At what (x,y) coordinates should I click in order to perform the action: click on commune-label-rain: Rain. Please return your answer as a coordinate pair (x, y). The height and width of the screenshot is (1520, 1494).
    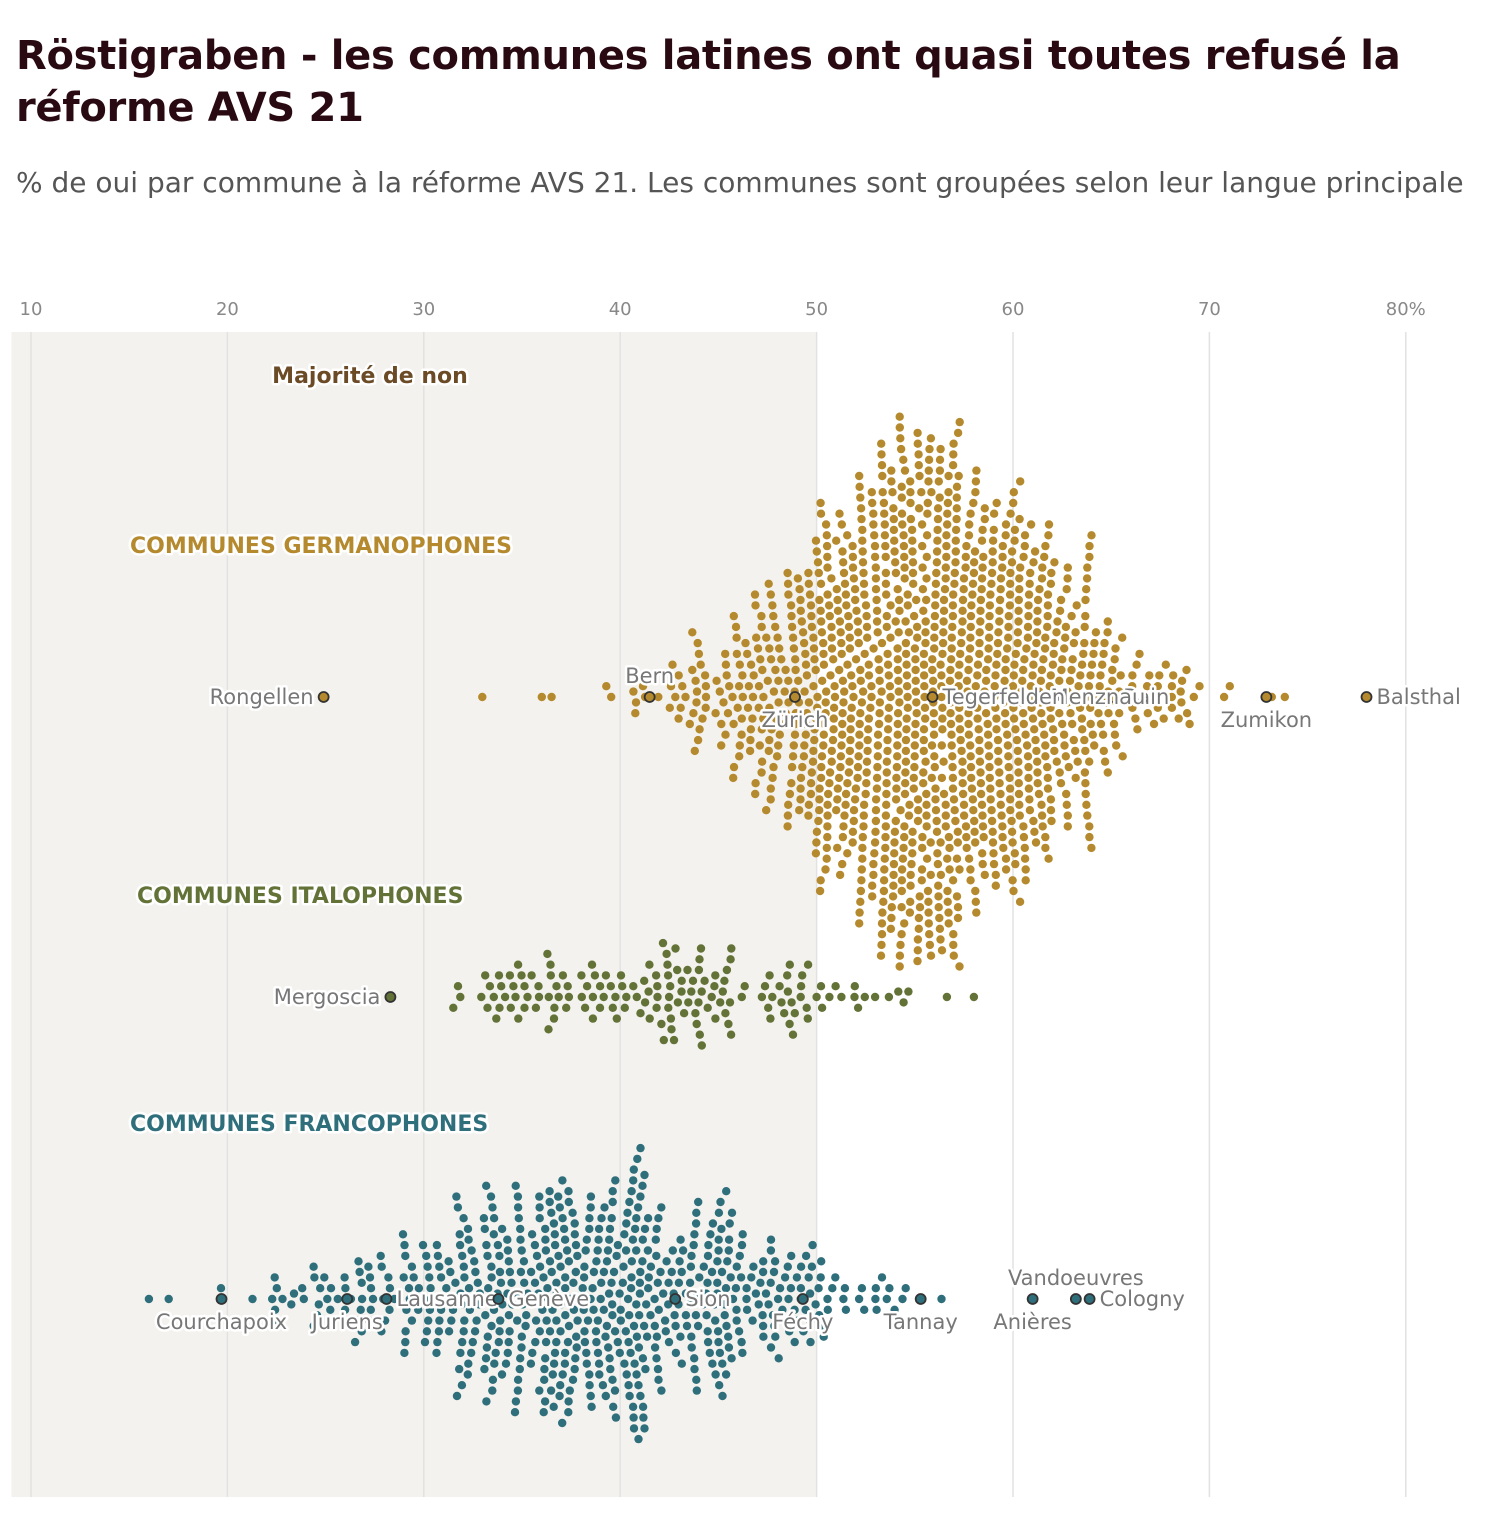
    Looking at the image, I should click on (1146, 697).